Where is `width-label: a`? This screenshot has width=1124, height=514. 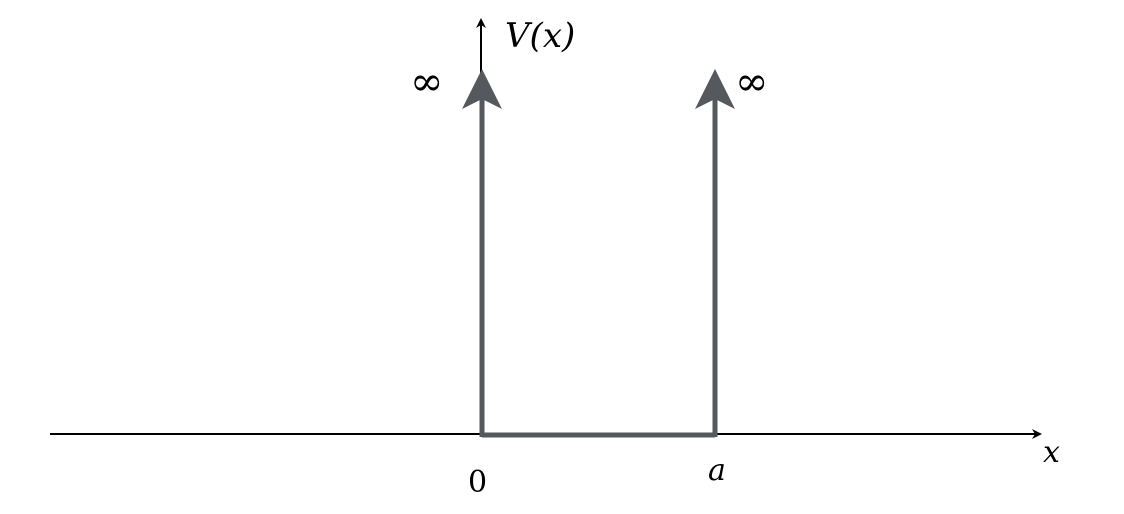
width-label: a is located at coordinates (717, 470).